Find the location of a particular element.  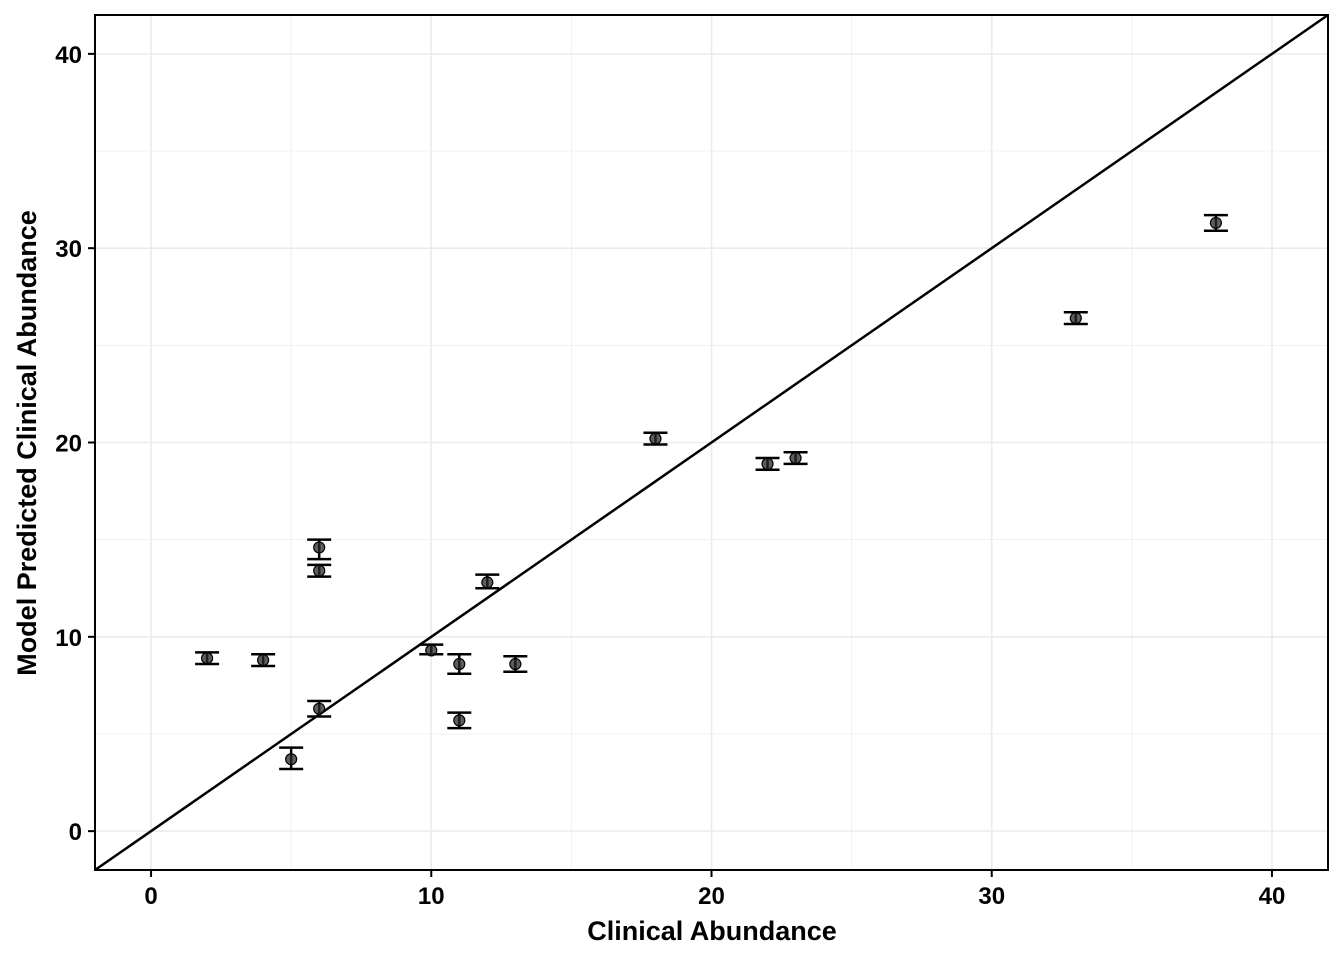

y-tick-label: 40 is located at coordinates (68, 55).